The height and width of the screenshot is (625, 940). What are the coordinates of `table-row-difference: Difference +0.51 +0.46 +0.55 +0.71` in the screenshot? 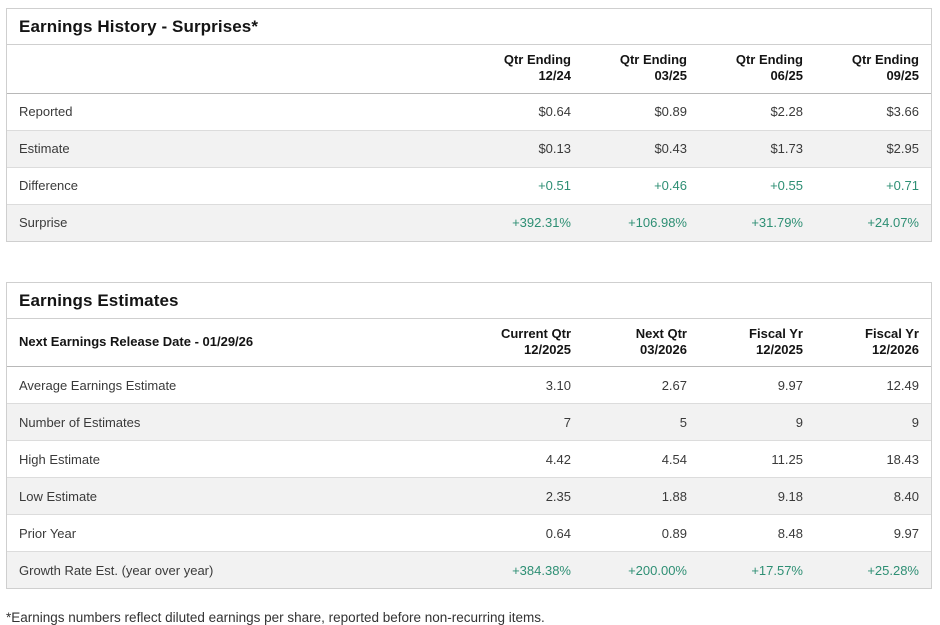 It's located at (469, 186).